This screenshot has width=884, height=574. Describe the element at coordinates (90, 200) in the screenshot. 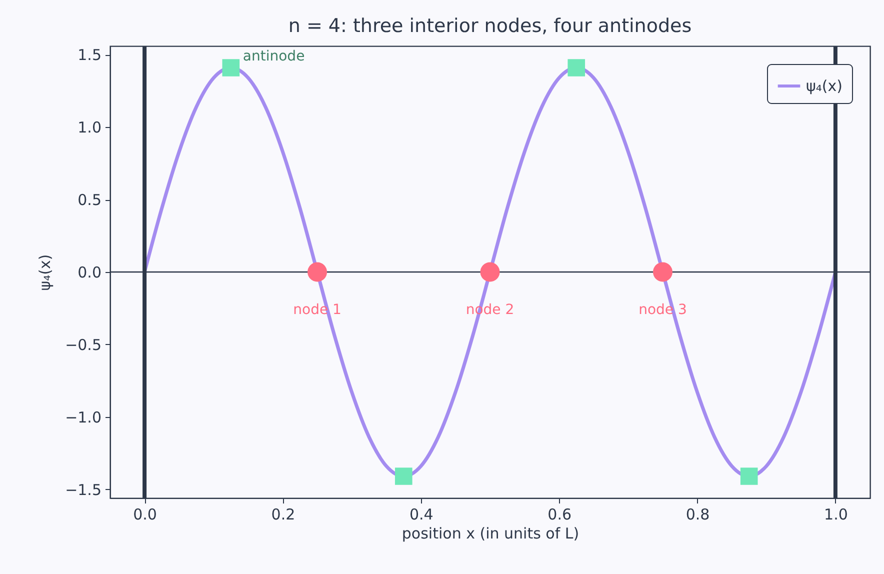

I see `y-tick-label: 0.5` at that location.